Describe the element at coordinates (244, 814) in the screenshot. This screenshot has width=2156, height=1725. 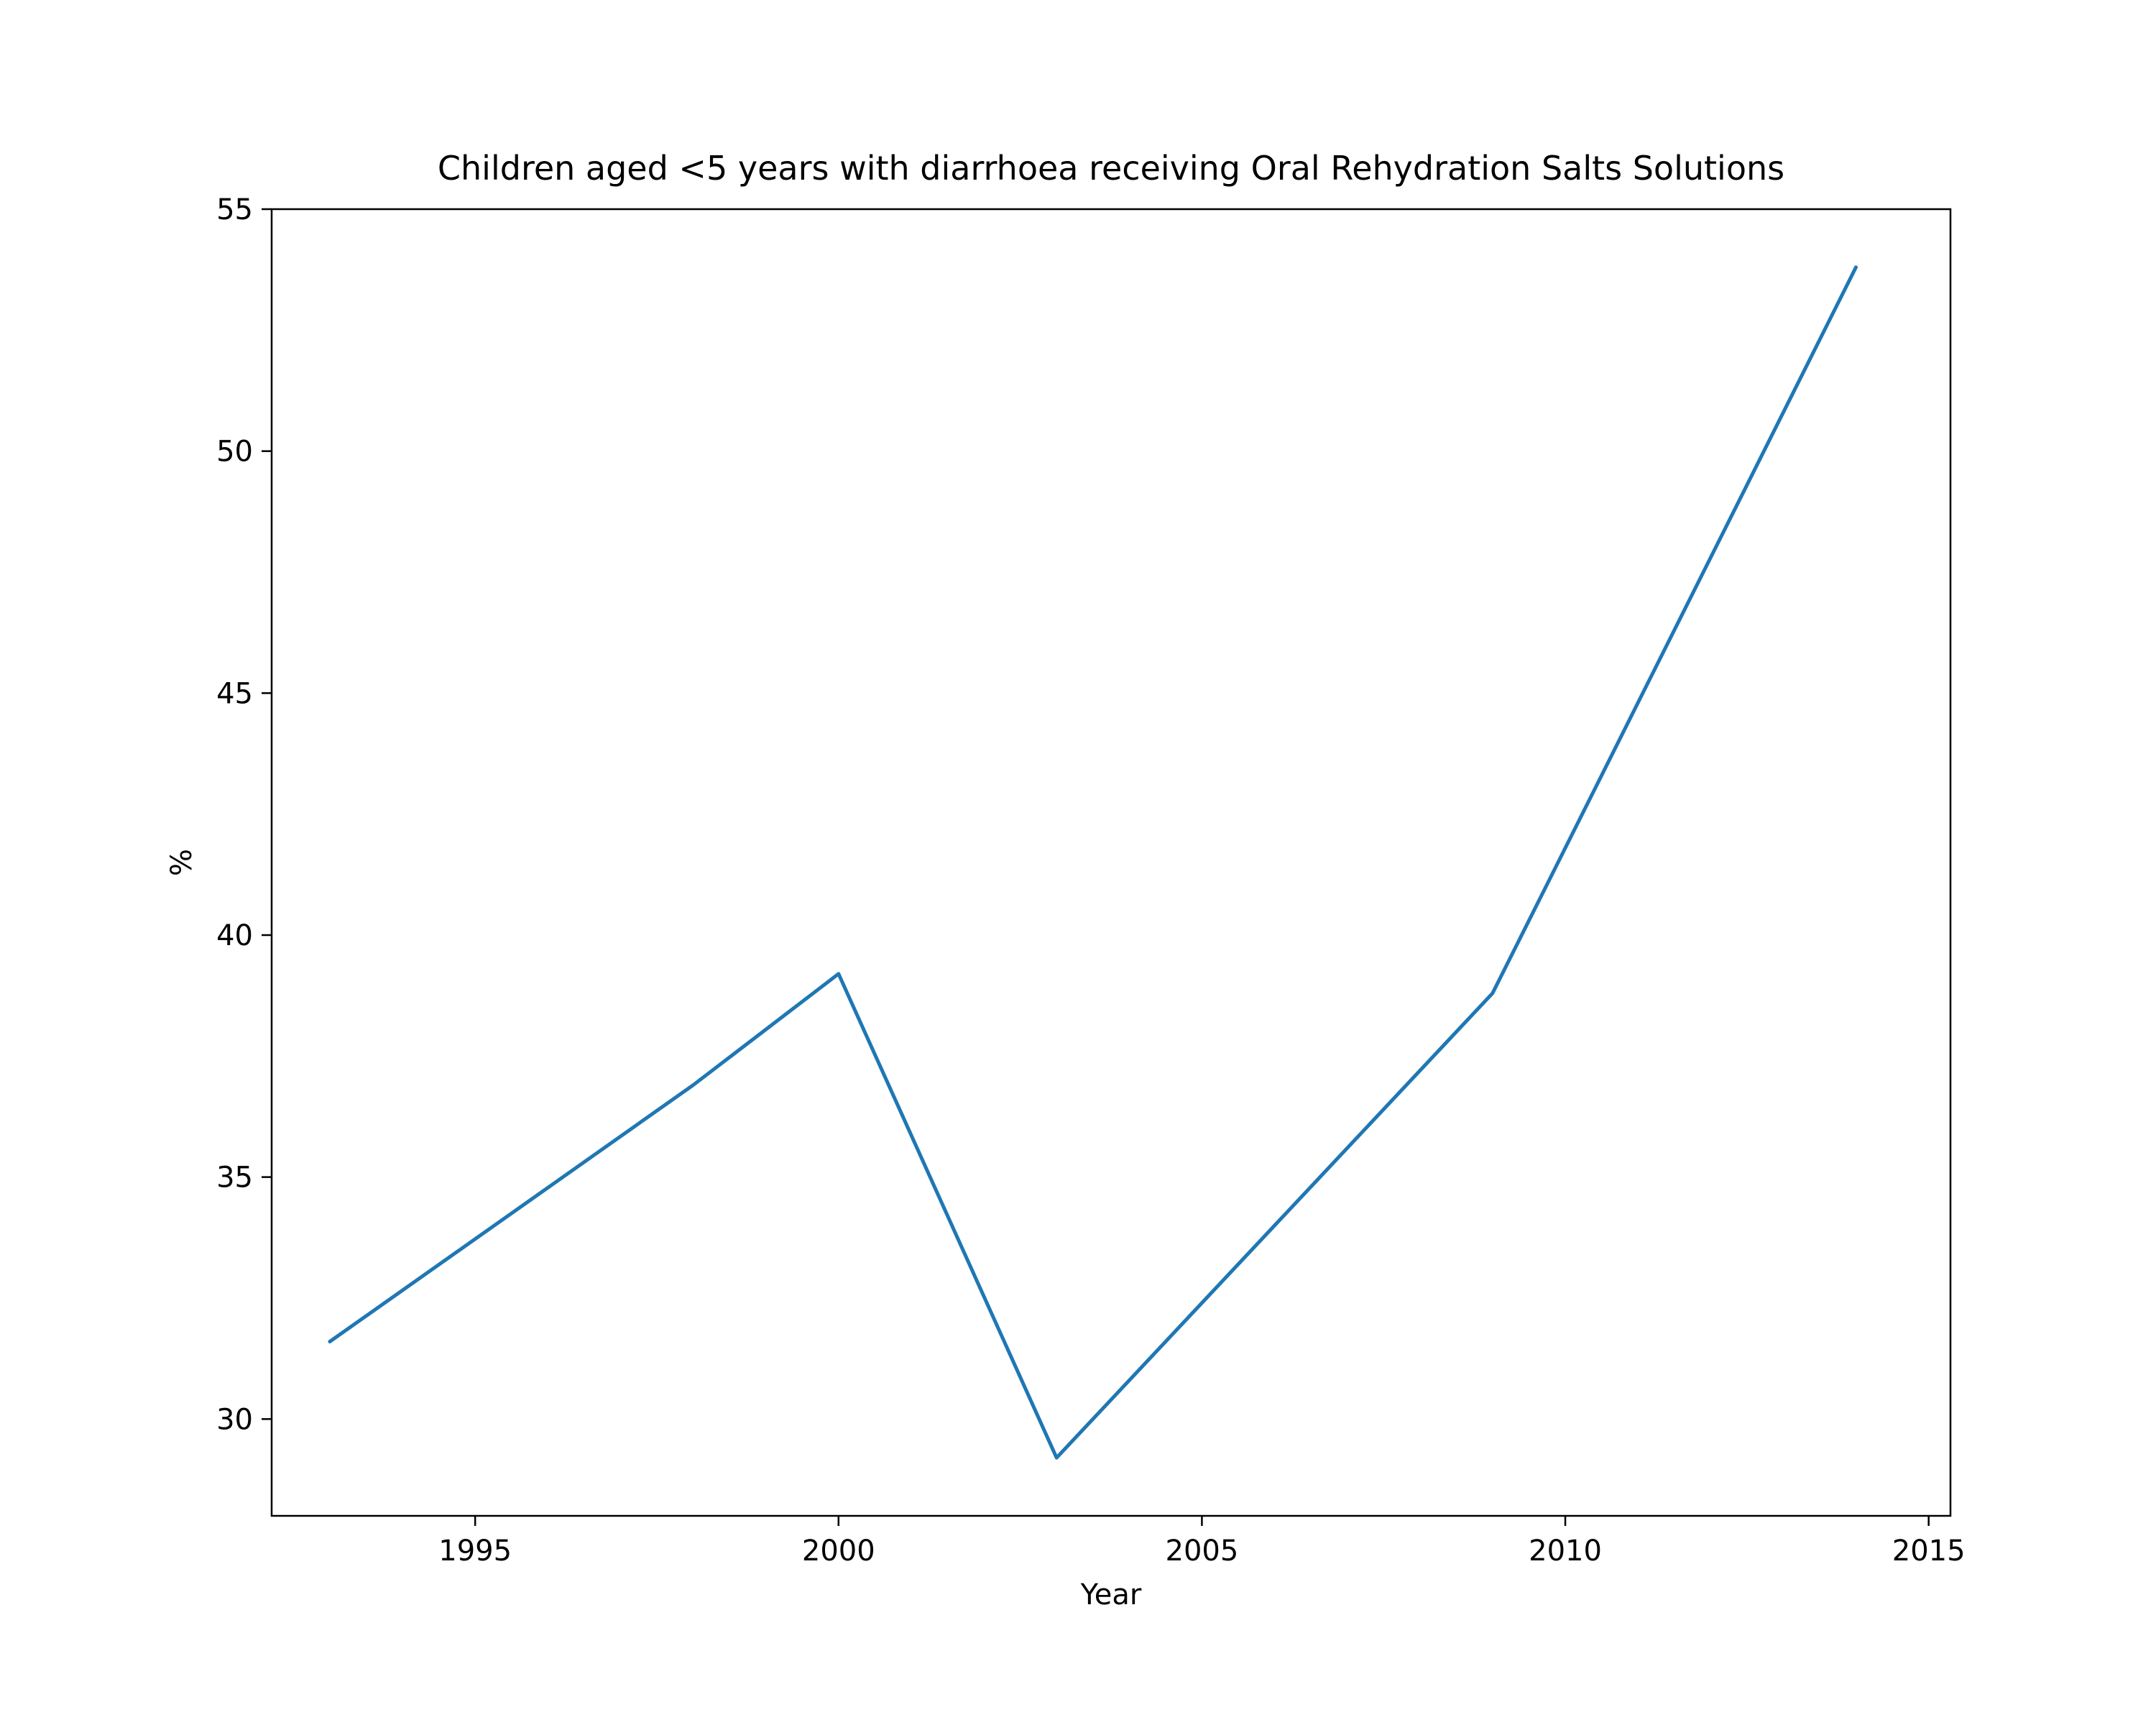
I see `y-axis: 30 35 40 45 50 55` at that location.